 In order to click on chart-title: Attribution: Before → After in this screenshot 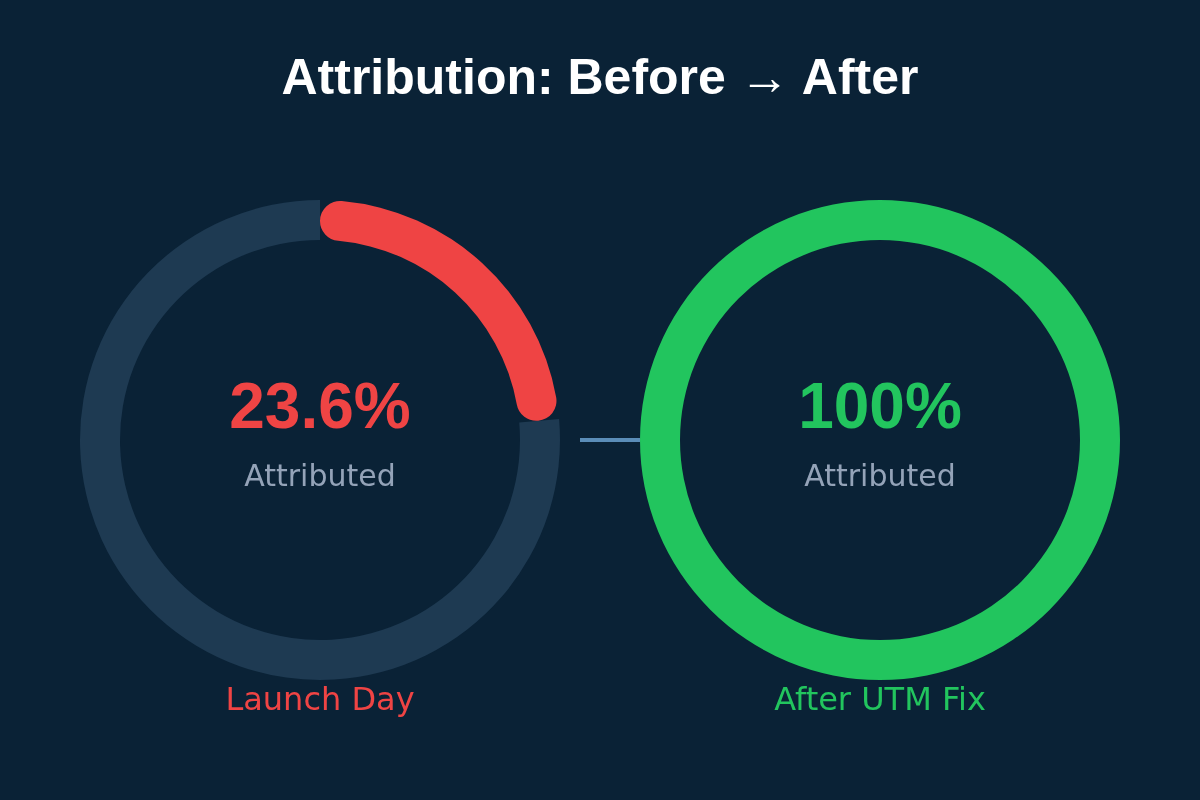, I will do `click(600, 77)`.